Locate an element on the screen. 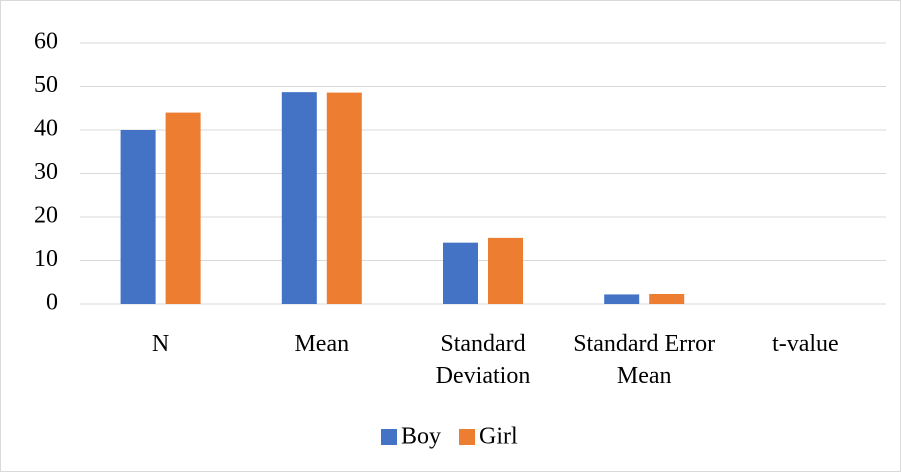 This screenshot has height=473, width=902. legend-label: Girl is located at coordinates (498, 437).